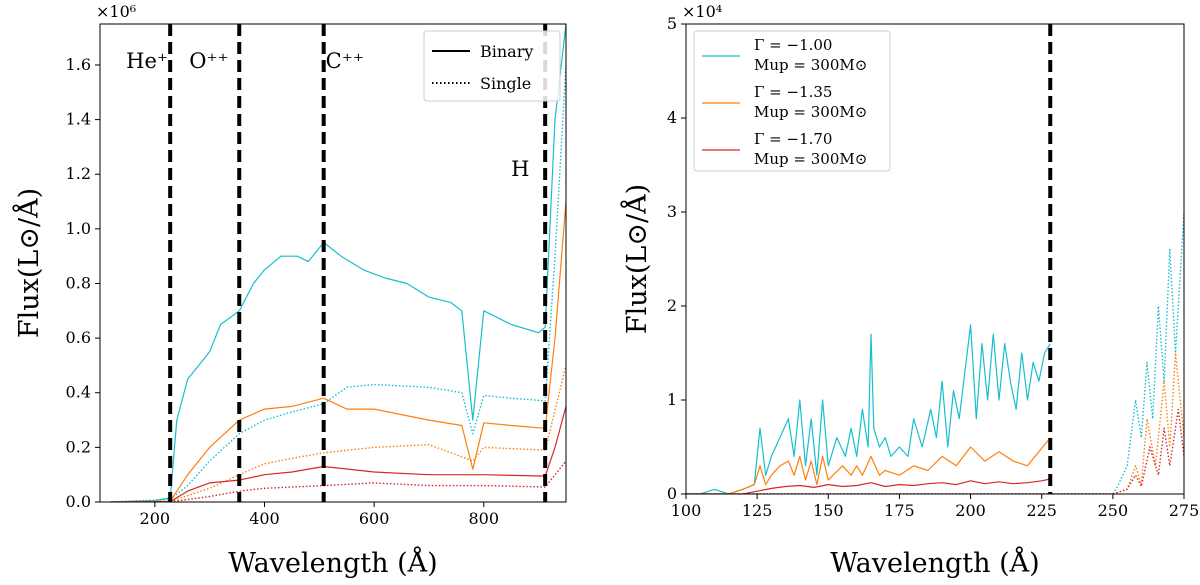 The height and width of the screenshot is (585, 1200). I want to click on right-xtick-label-1: 125, so click(757, 510).